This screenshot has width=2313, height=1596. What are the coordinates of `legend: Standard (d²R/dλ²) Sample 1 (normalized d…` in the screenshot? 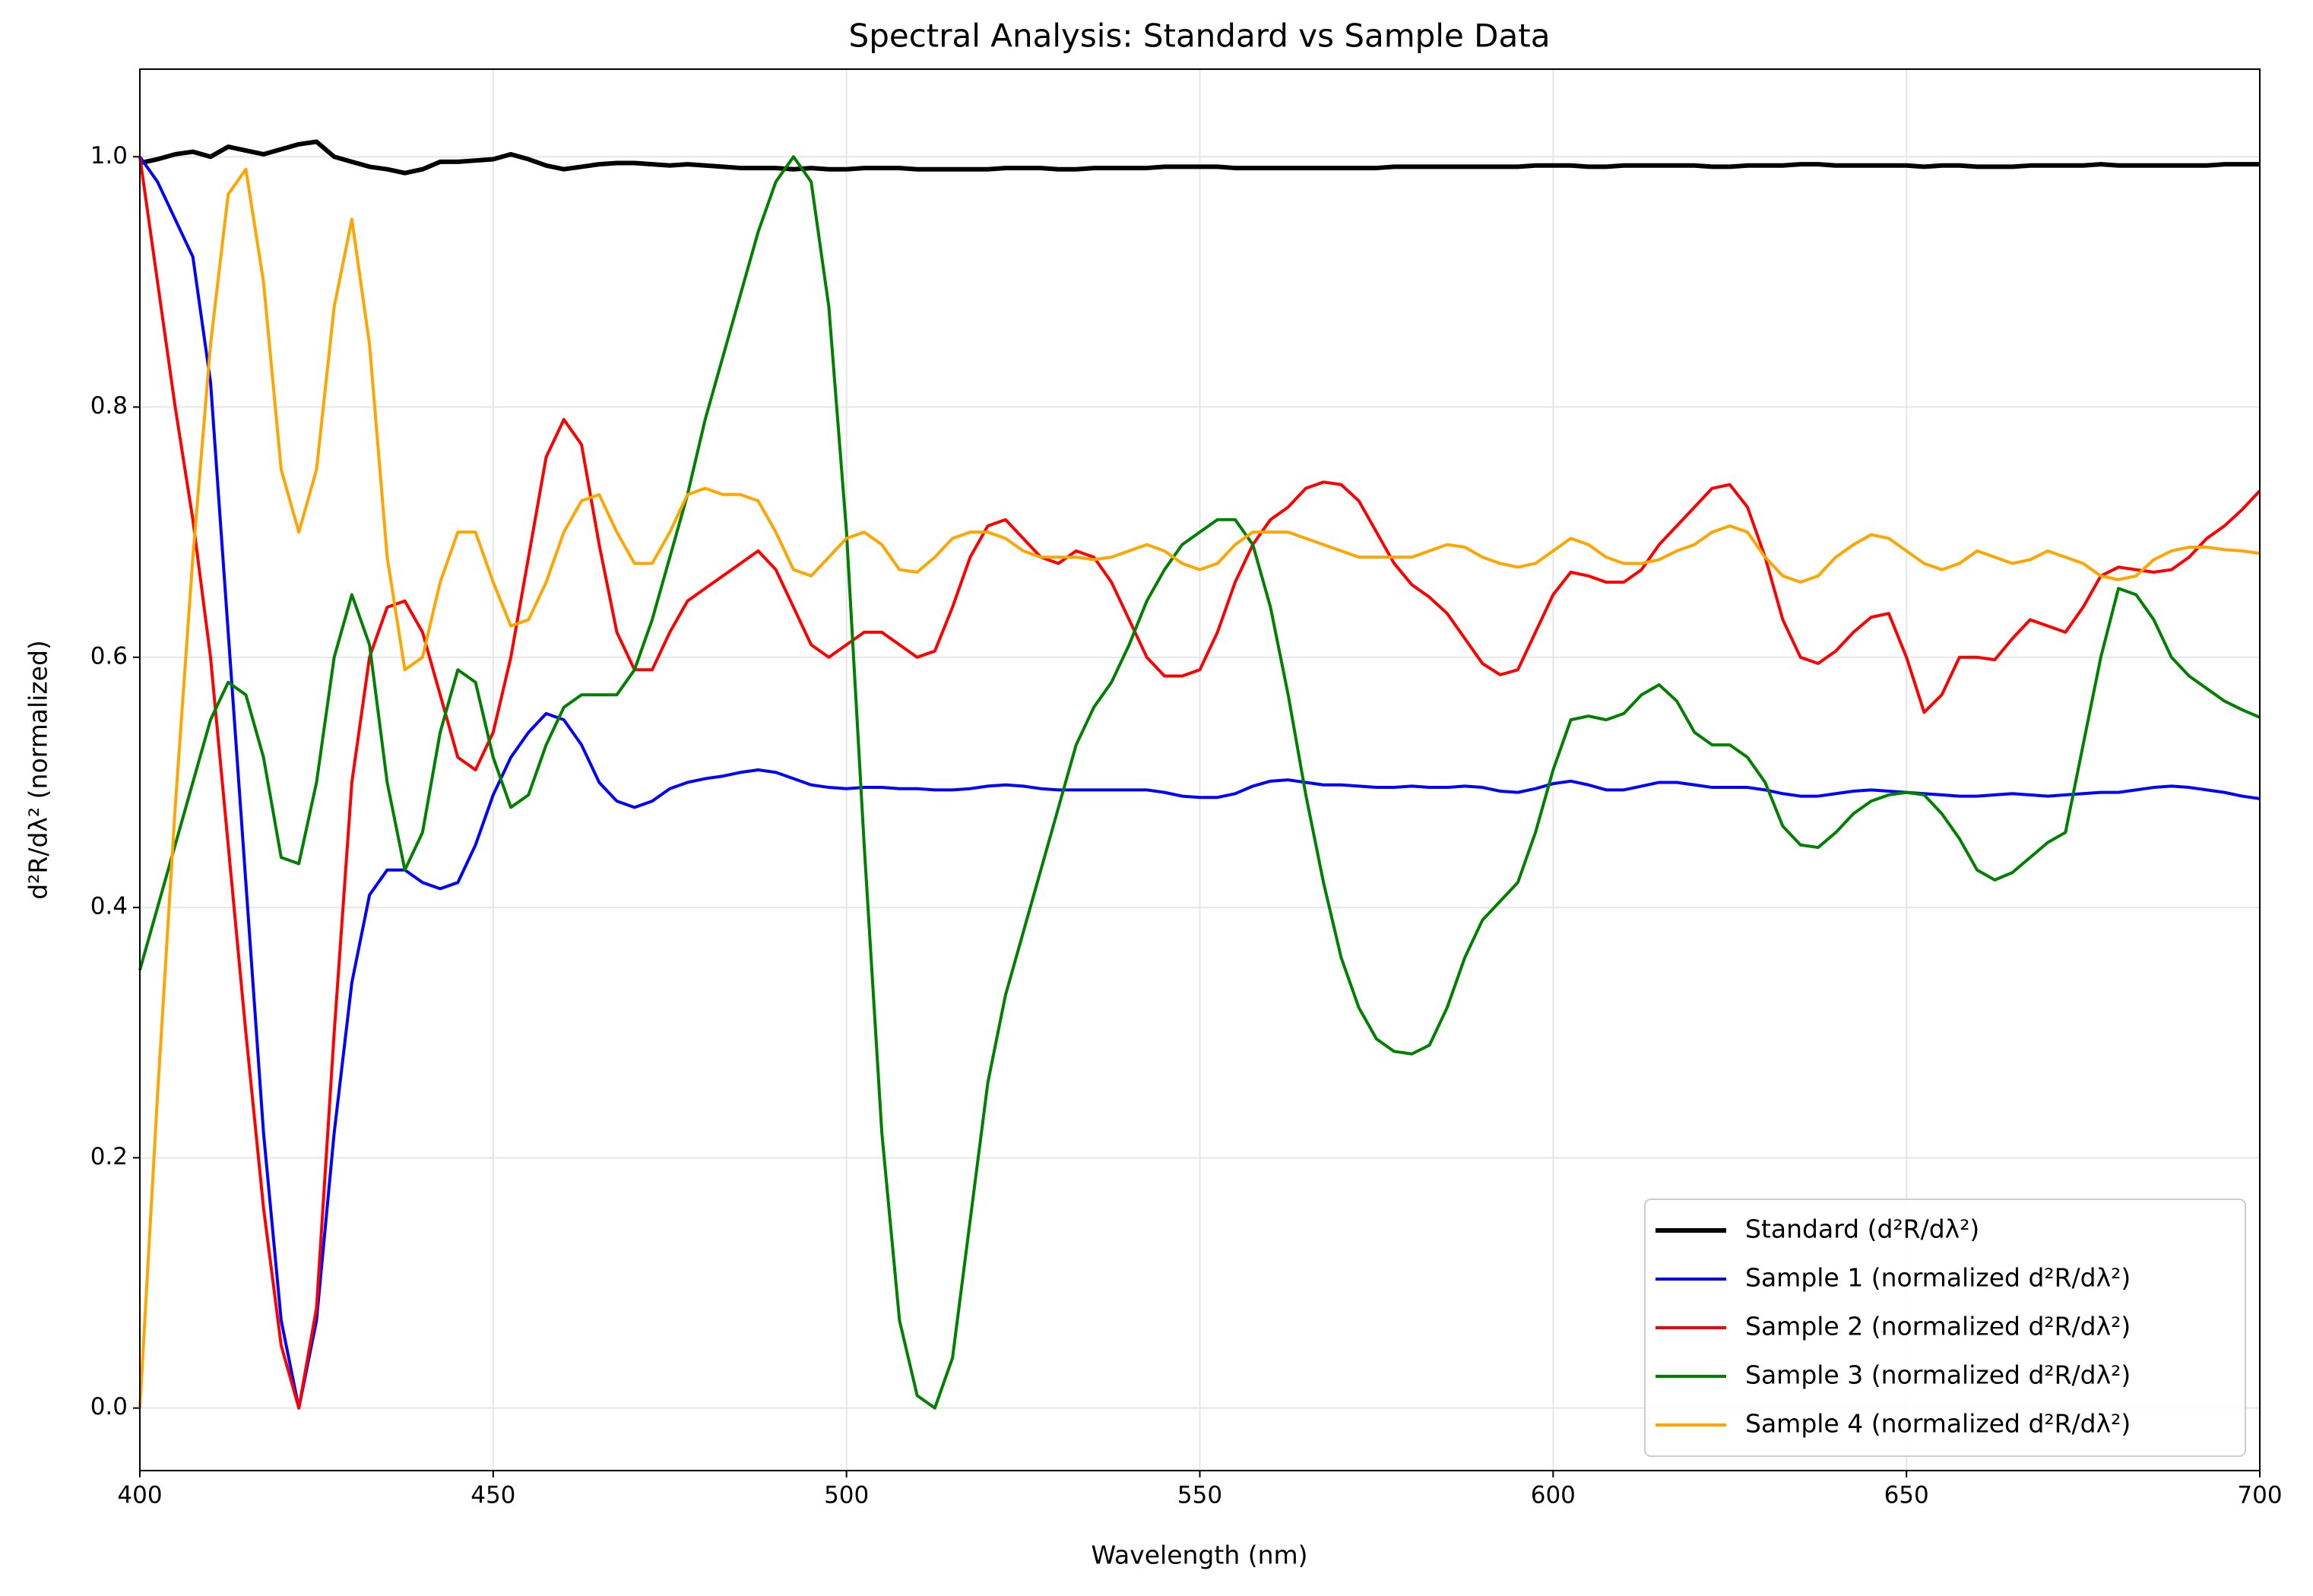 It's located at (1945, 1328).